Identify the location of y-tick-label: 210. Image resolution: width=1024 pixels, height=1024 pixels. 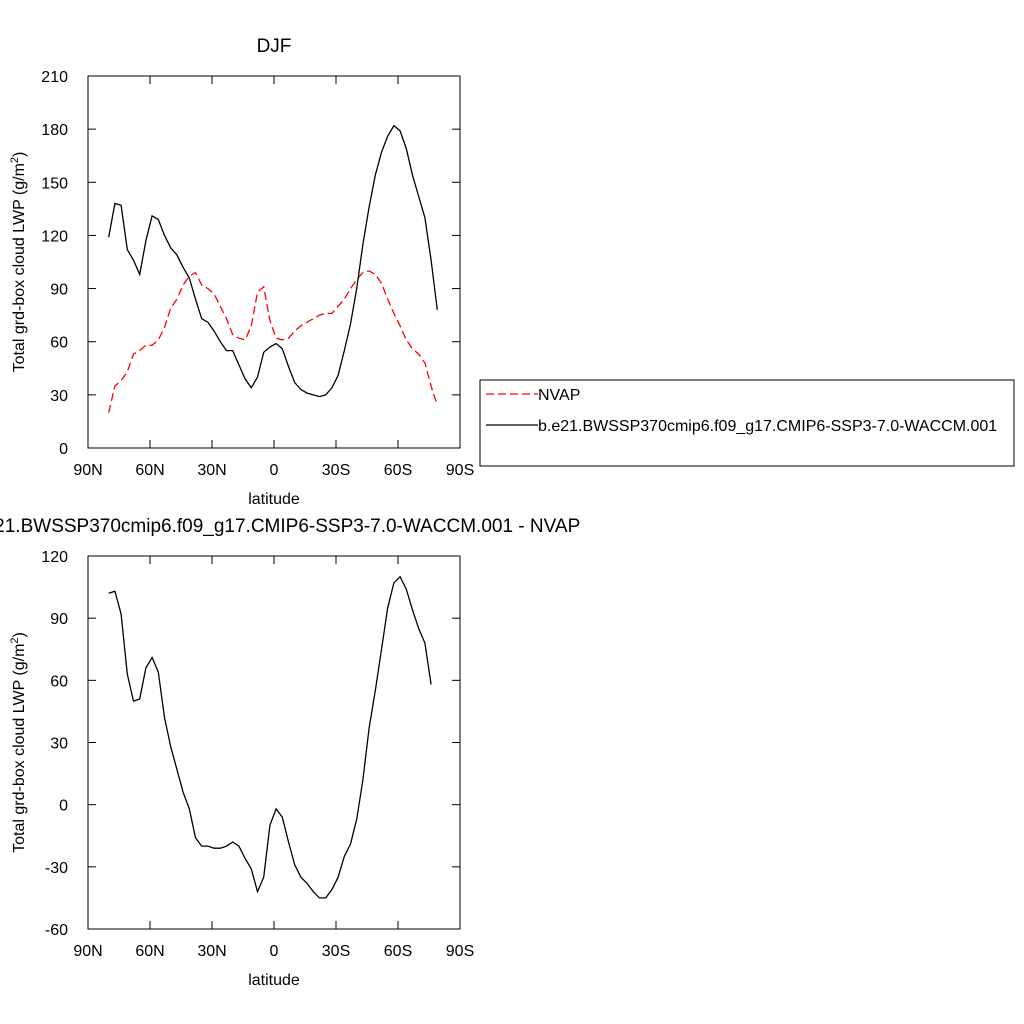
(54, 77).